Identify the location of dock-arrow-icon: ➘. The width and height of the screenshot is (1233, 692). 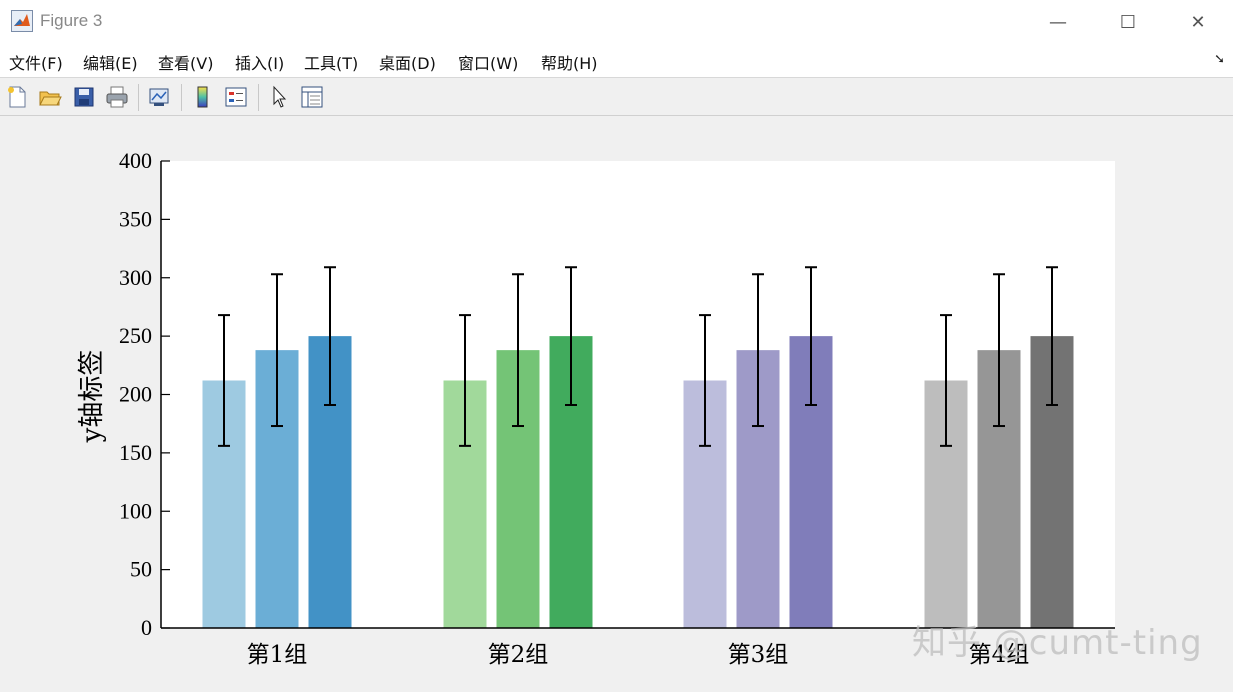
(1219, 59).